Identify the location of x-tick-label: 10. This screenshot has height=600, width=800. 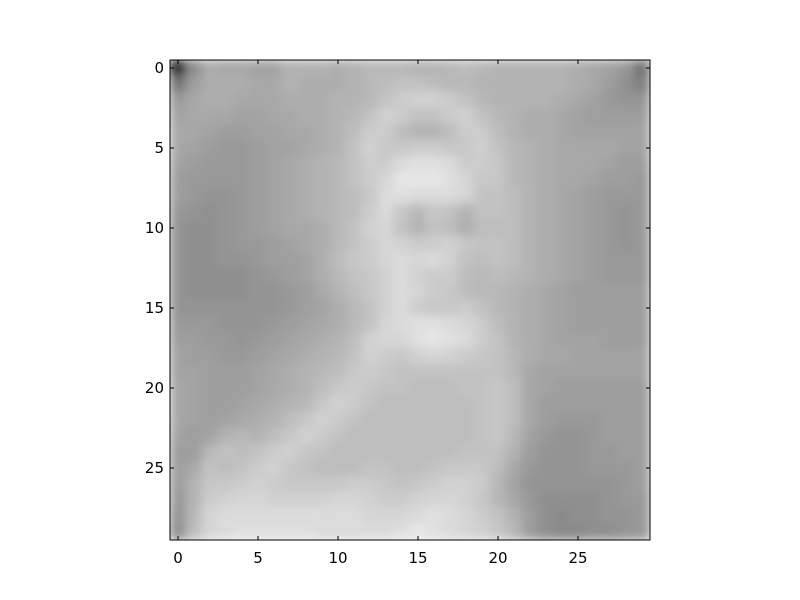
(337, 558).